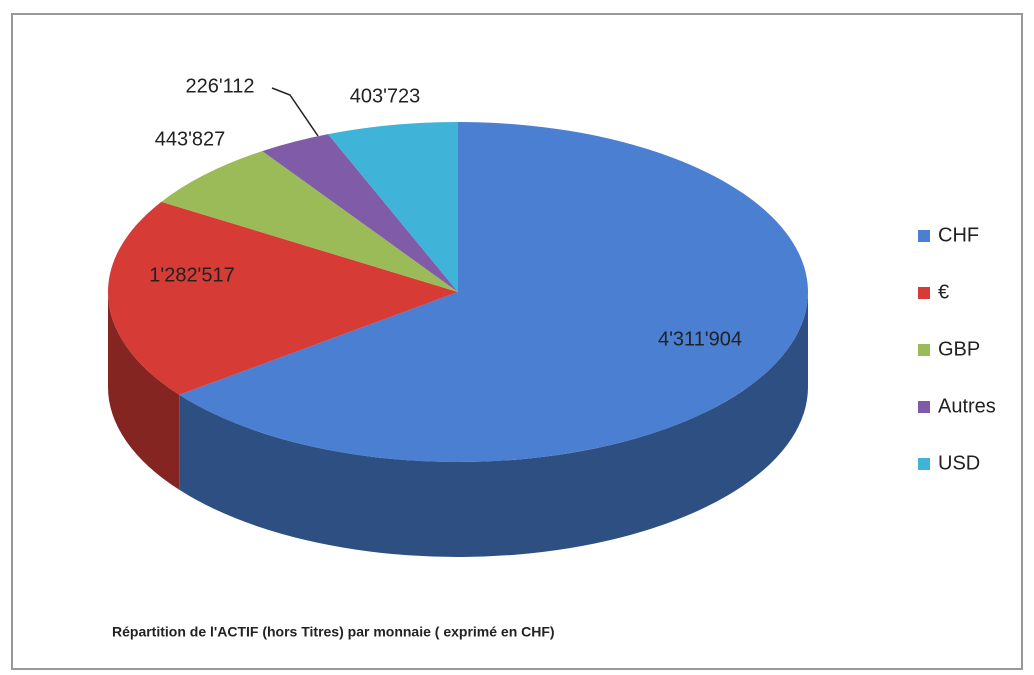  I want to click on value-label: 443'827, so click(190, 139).